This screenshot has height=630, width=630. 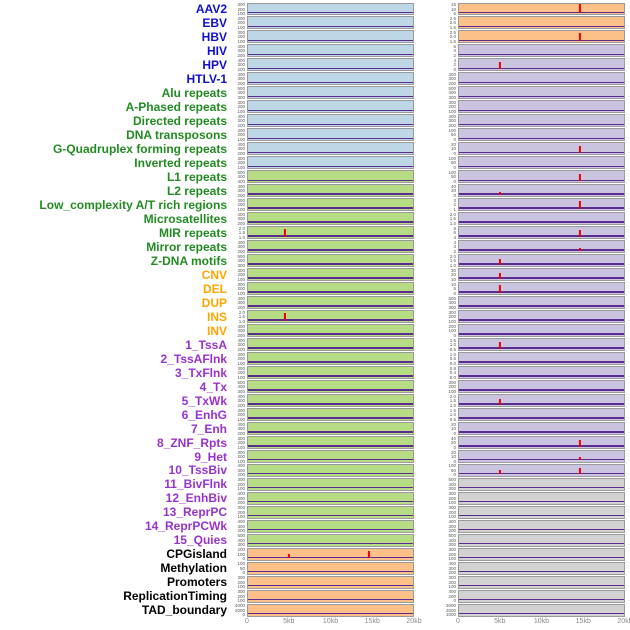 What do you see at coordinates (452, 363) in the screenshot?
I see `y-tick-label: 0.0` at bounding box center [452, 363].